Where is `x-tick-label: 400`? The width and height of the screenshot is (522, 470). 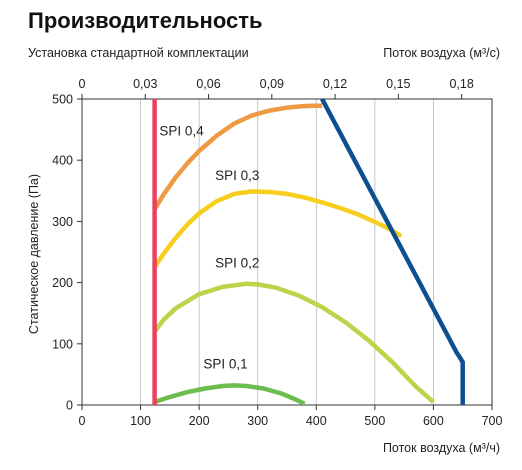 x-tick-label: 400 is located at coordinates (316, 421).